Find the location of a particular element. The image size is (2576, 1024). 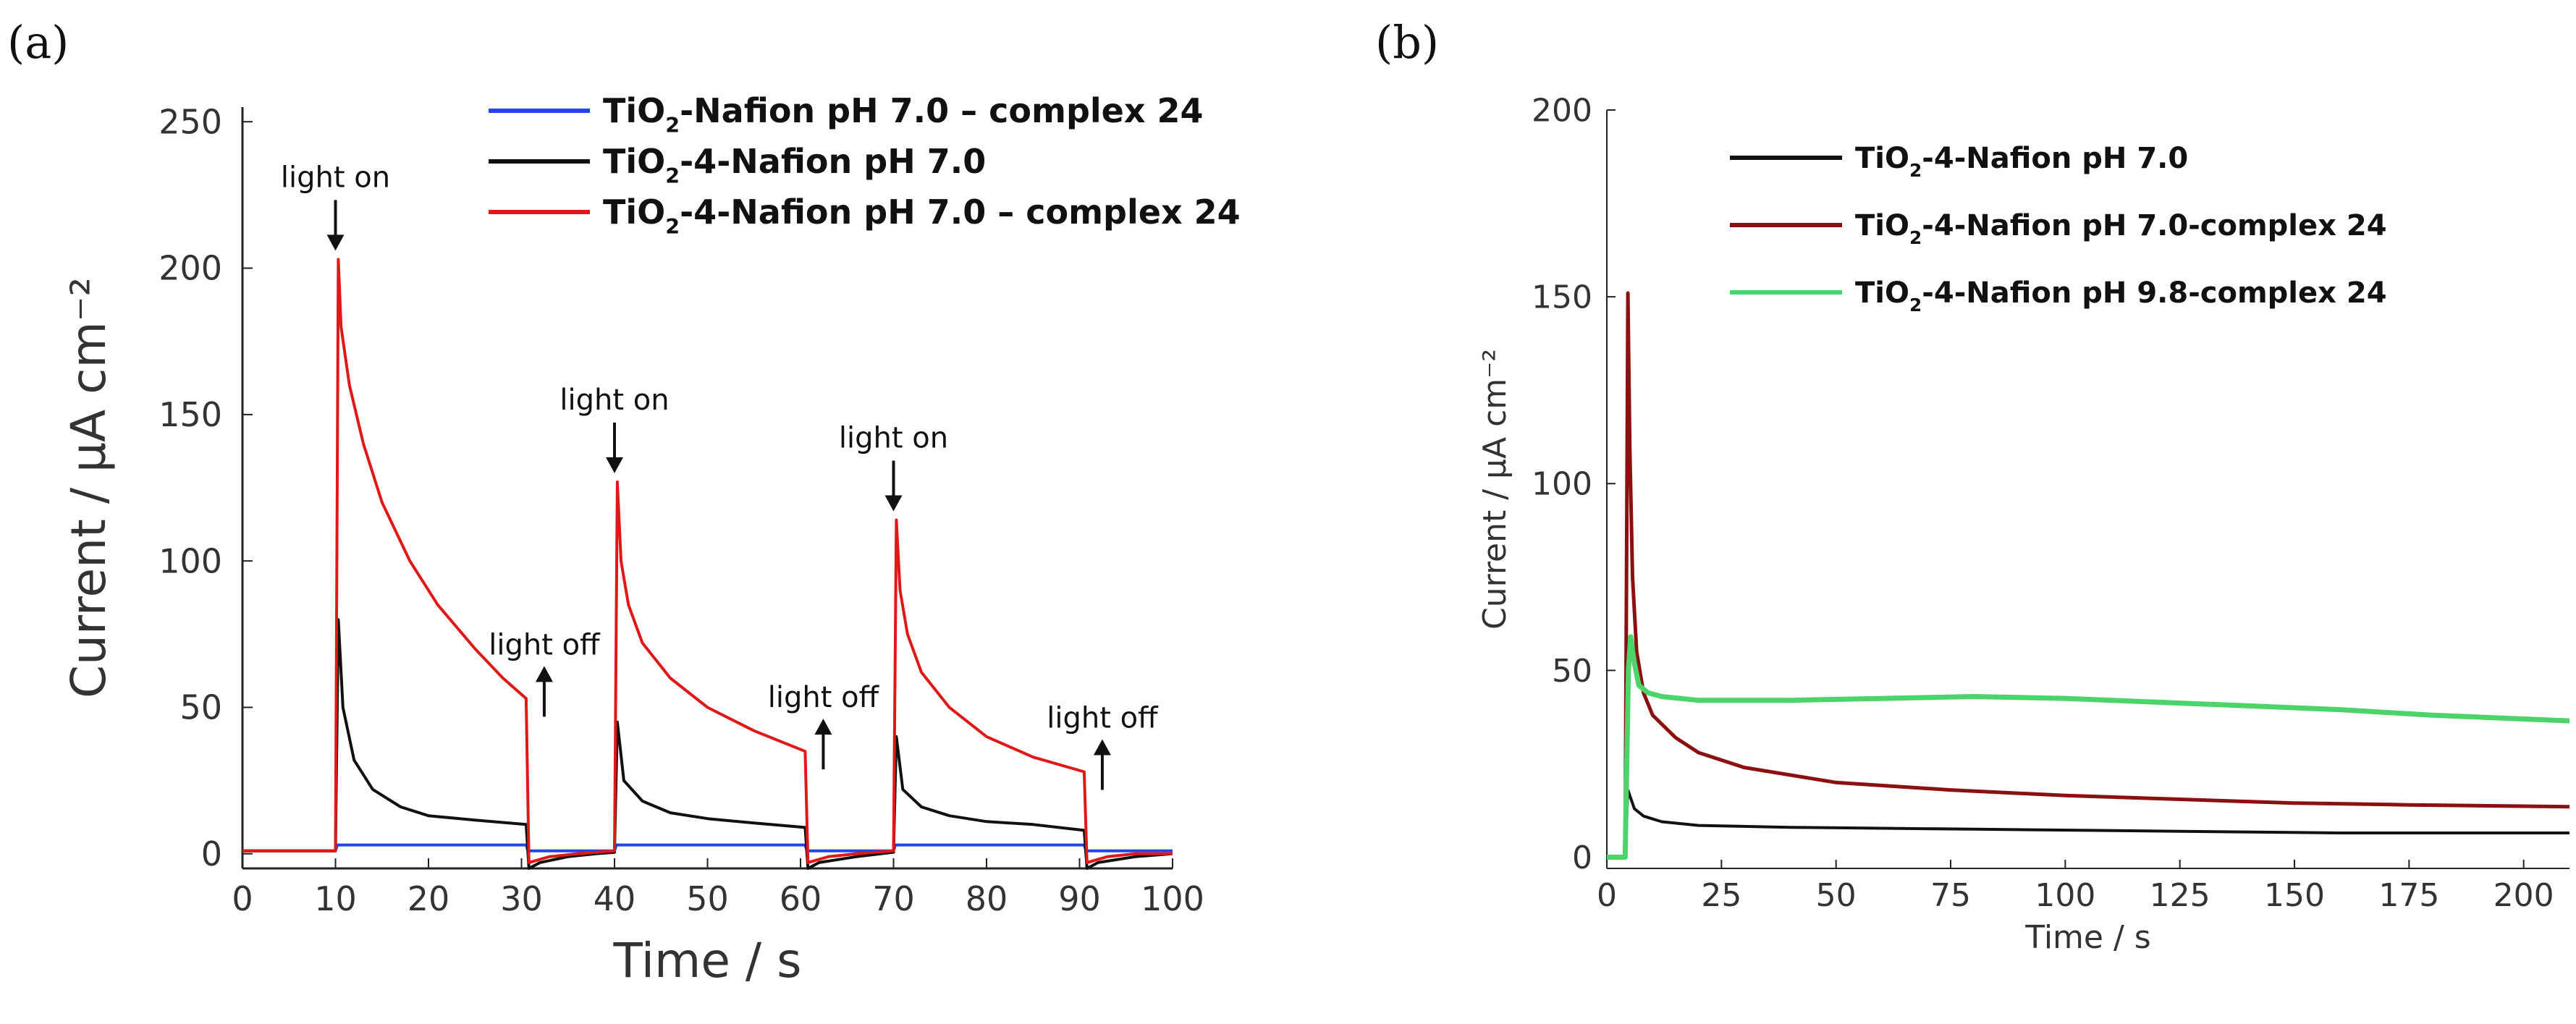

panel-label-a: (a) is located at coordinates (38, 42).